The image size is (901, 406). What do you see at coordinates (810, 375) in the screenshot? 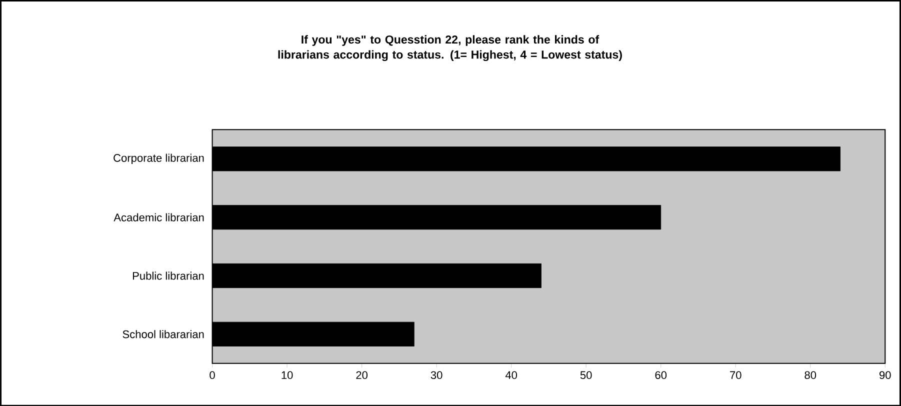
I see `x-tick-label: 80` at bounding box center [810, 375].